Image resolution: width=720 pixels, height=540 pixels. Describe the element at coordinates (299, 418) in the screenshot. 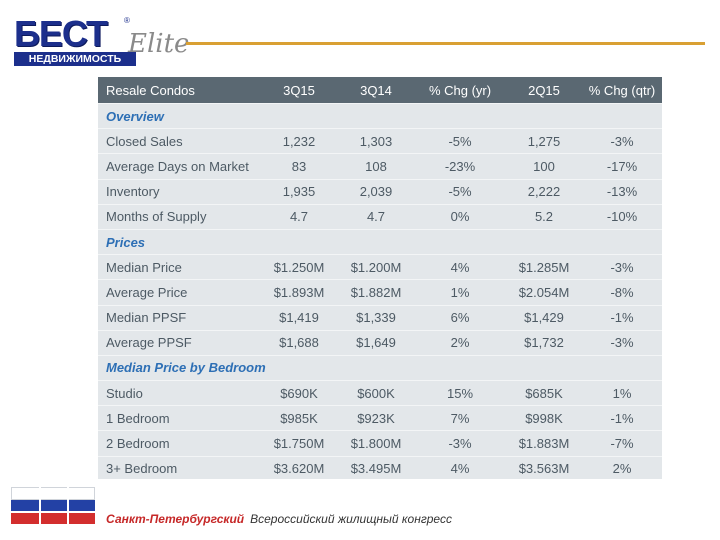

I see `table-cell: $985K` at that location.